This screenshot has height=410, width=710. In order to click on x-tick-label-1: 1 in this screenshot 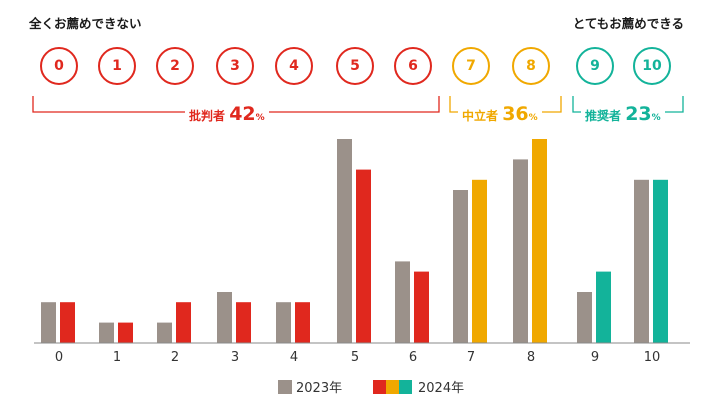, I will do `click(117, 357)`.